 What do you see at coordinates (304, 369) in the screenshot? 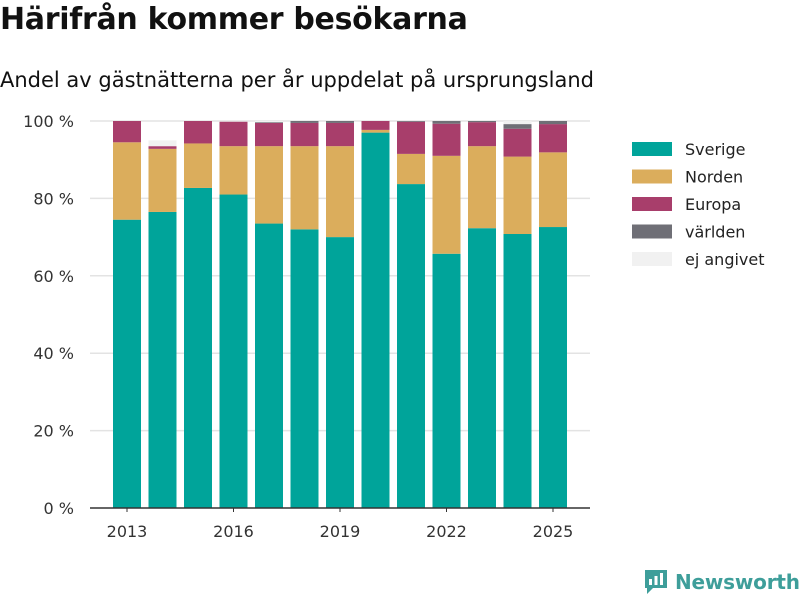
I see `bar-segment-sverige-2018` at bounding box center [304, 369].